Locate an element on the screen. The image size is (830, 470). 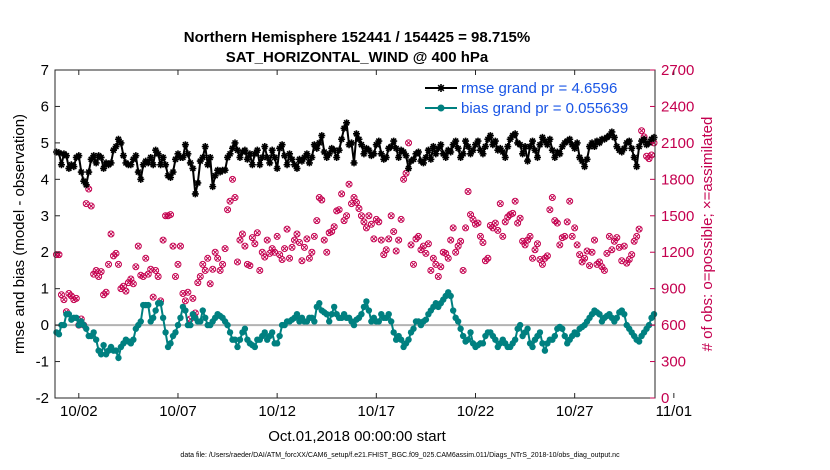
y-left-tick-label: 1 is located at coordinates (45, 289).